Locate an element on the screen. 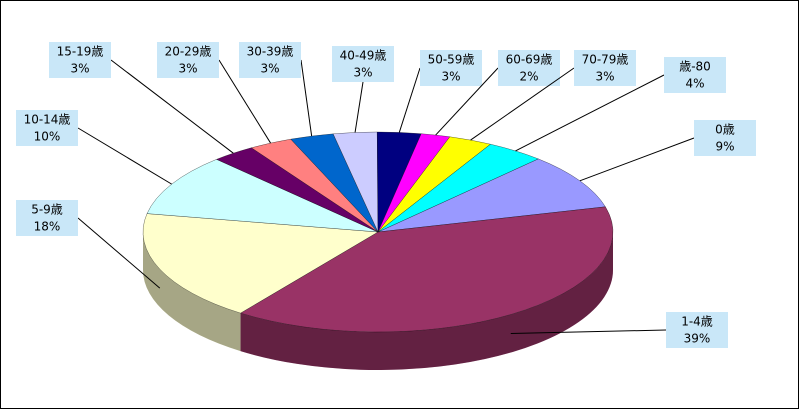 This screenshot has height=410, width=800. slice-label: 10-14歳 is located at coordinates (47, 120).